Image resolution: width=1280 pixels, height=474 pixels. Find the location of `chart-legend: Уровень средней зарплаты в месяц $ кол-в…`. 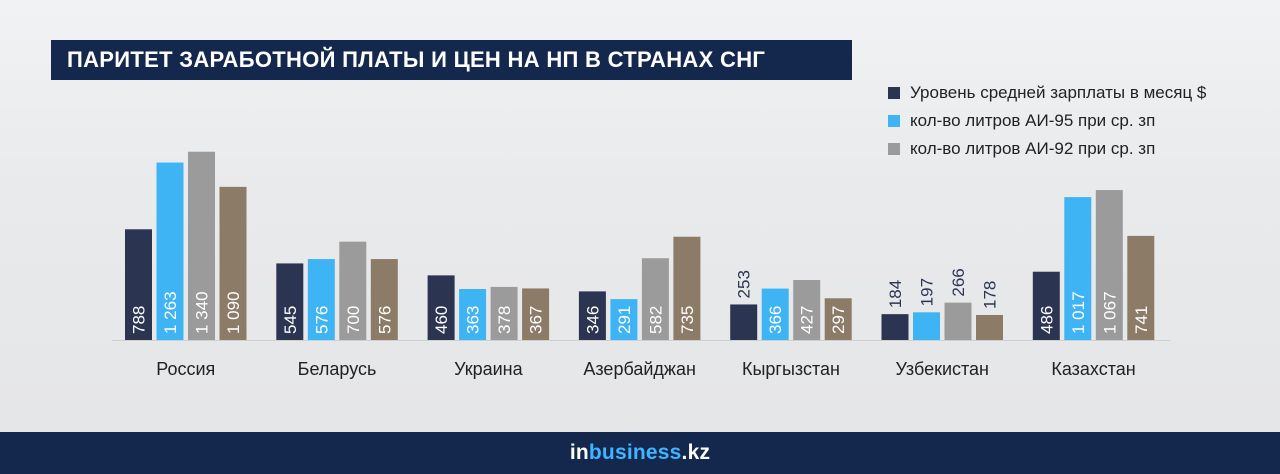

chart-legend: Уровень средней зарплаты в месяц $ кол-в… is located at coordinates (1047, 122).